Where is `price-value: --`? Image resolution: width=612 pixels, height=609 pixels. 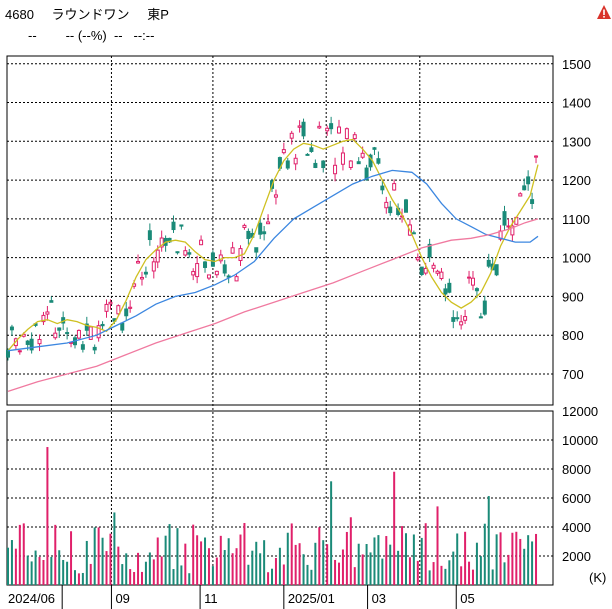 price-value: -- is located at coordinates (32, 35).